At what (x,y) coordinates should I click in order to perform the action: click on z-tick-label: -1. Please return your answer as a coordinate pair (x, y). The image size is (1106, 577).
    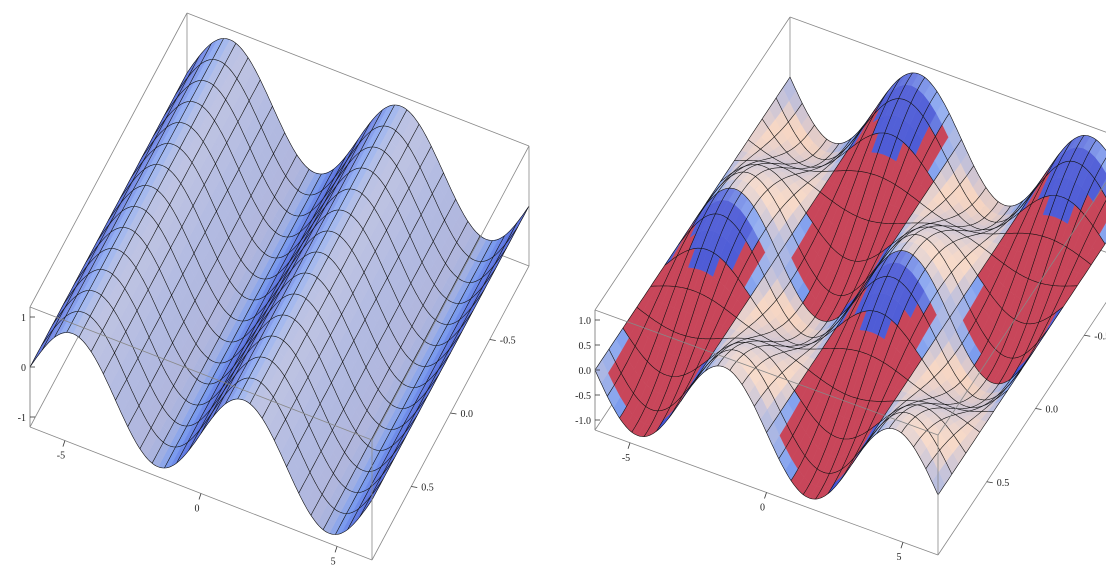
    Looking at the image, I should click on (22, 418).